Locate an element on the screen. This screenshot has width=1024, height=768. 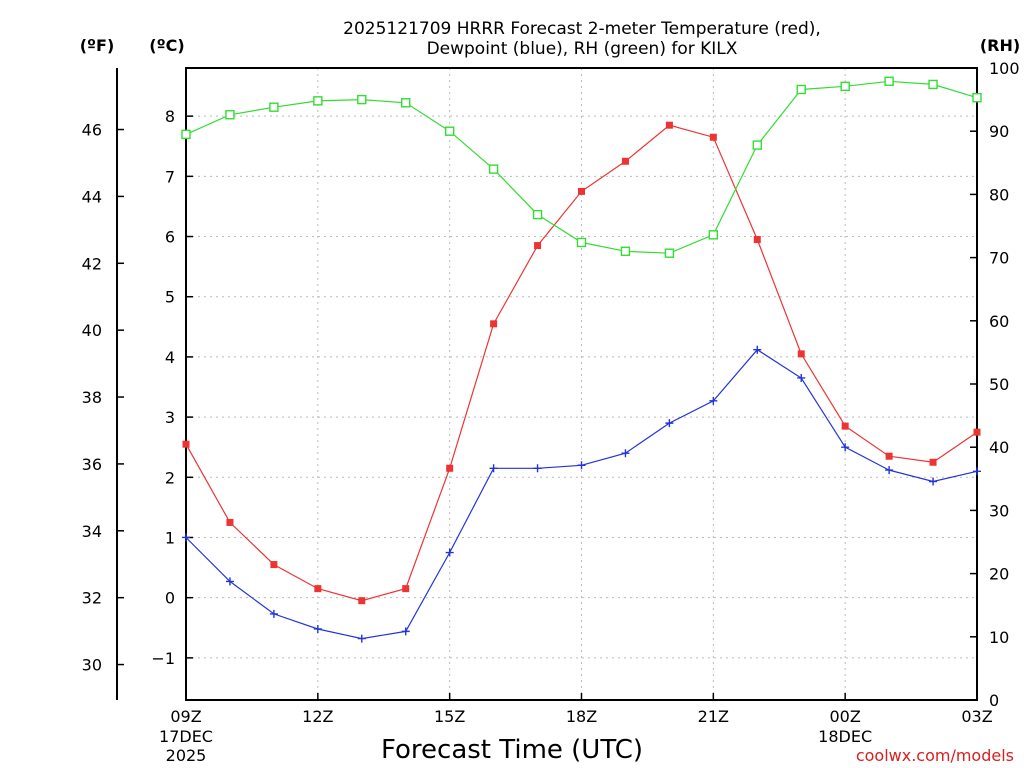
x-tick-label: 00Z is located at coordinates (845, 716).